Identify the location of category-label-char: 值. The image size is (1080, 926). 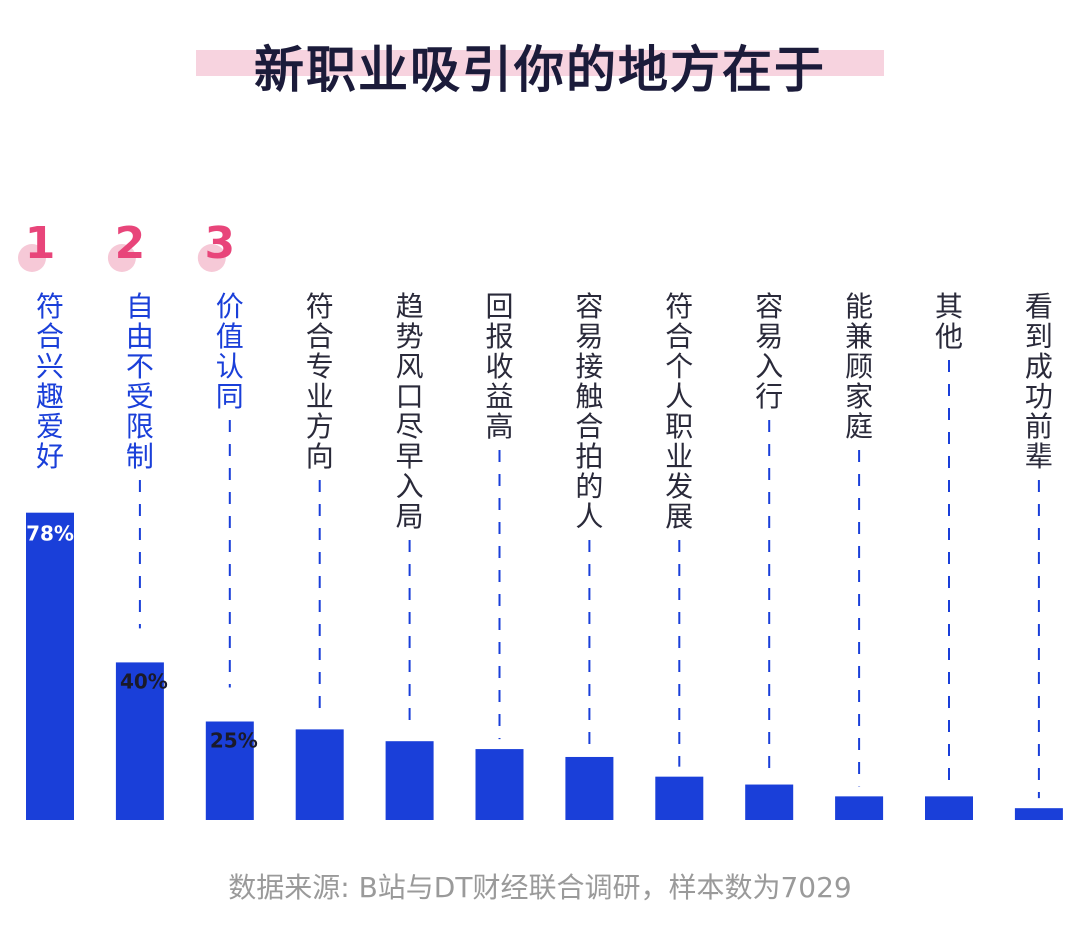
(230, 336).